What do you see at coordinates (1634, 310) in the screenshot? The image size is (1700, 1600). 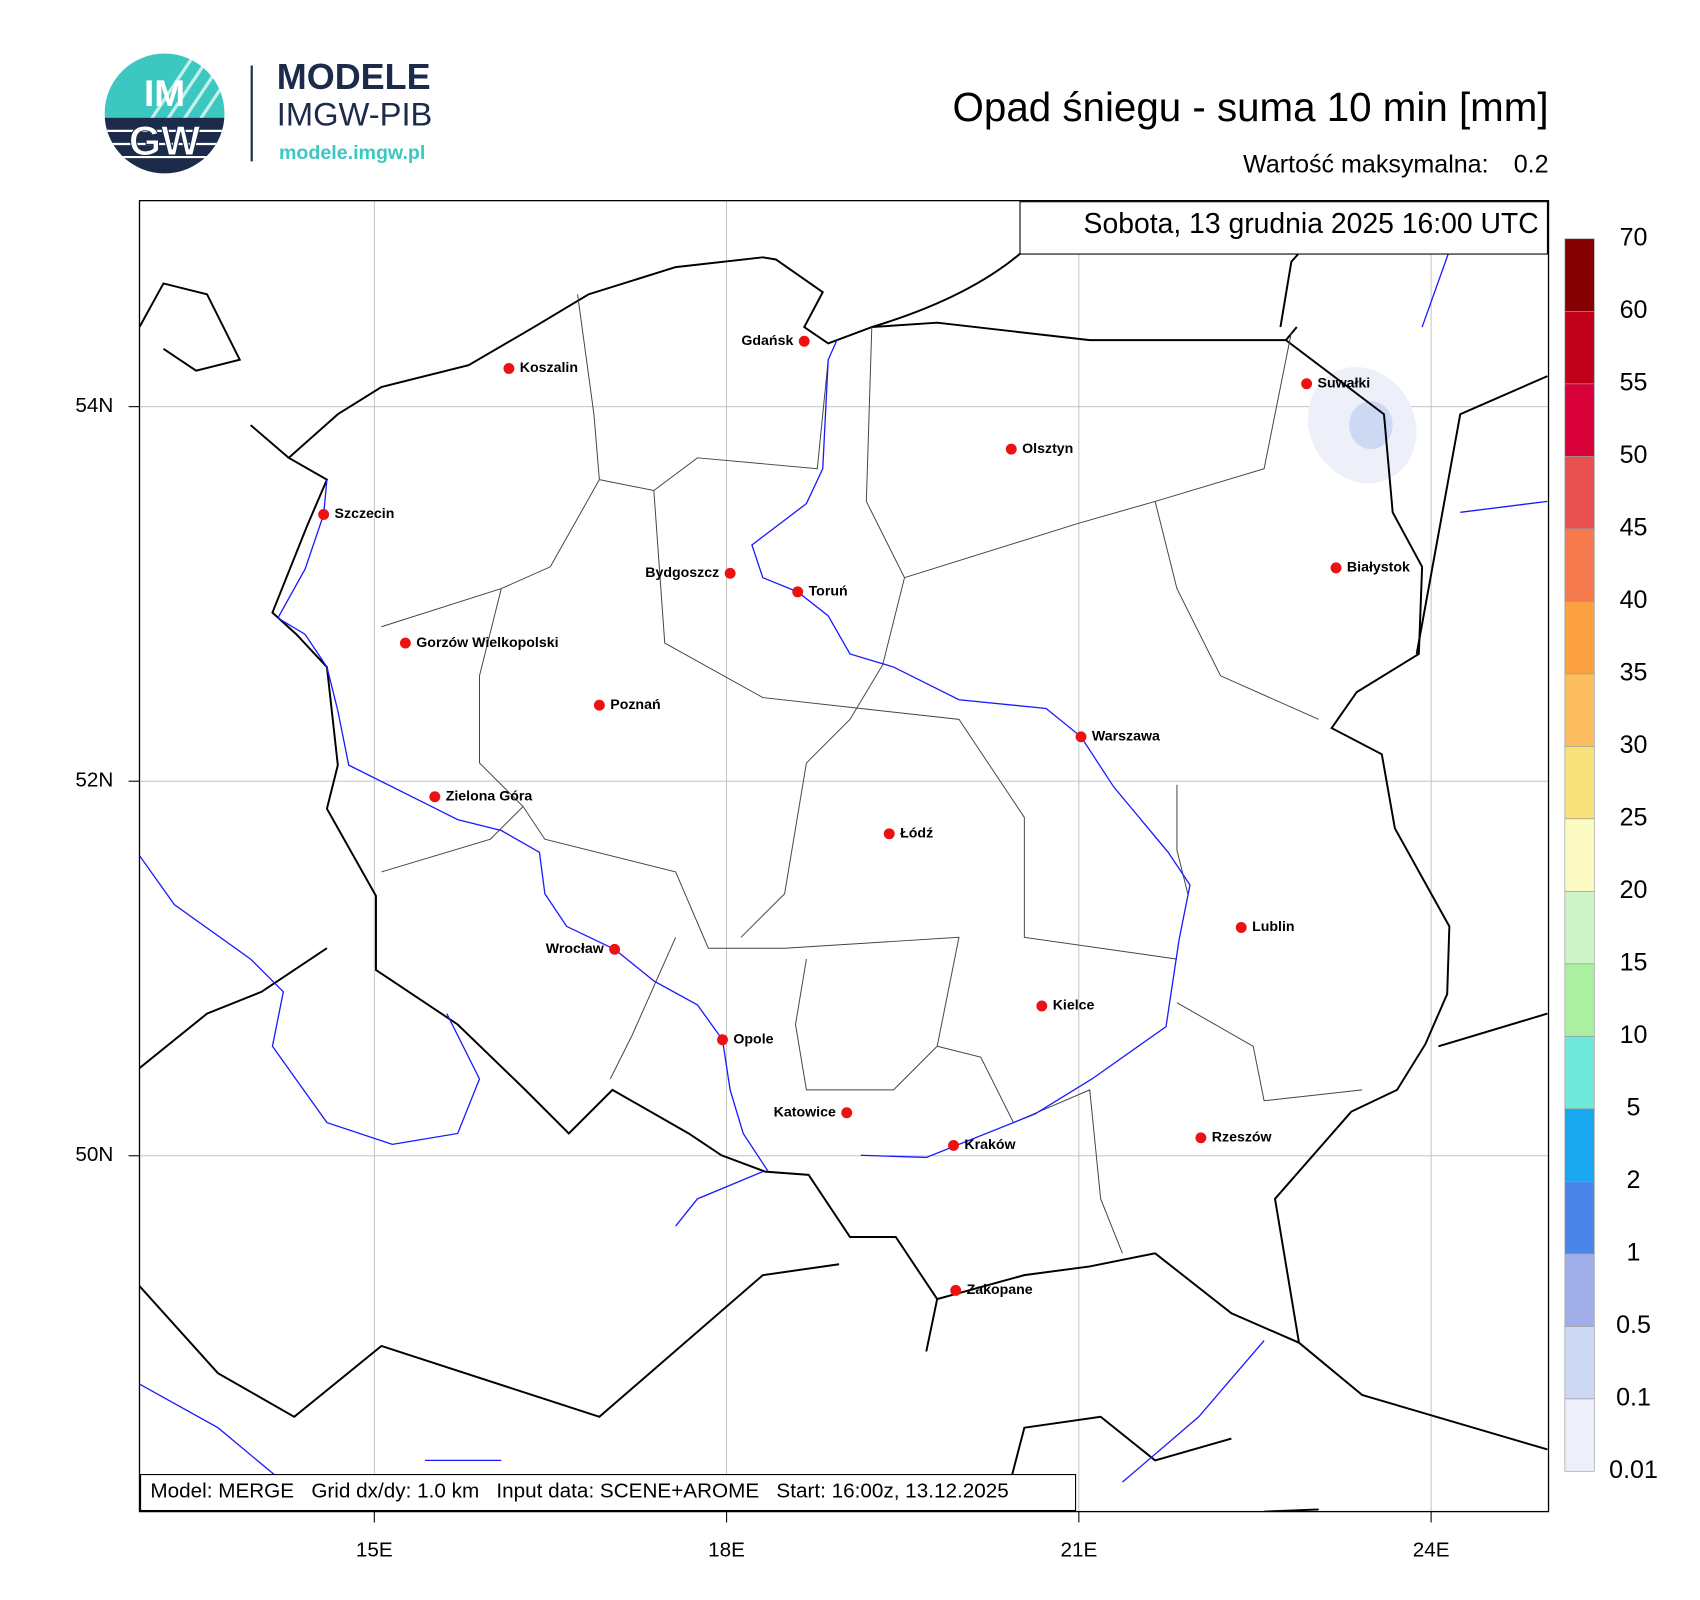 I see `colorbar-label: 60` at bounding box center [1634, 310].